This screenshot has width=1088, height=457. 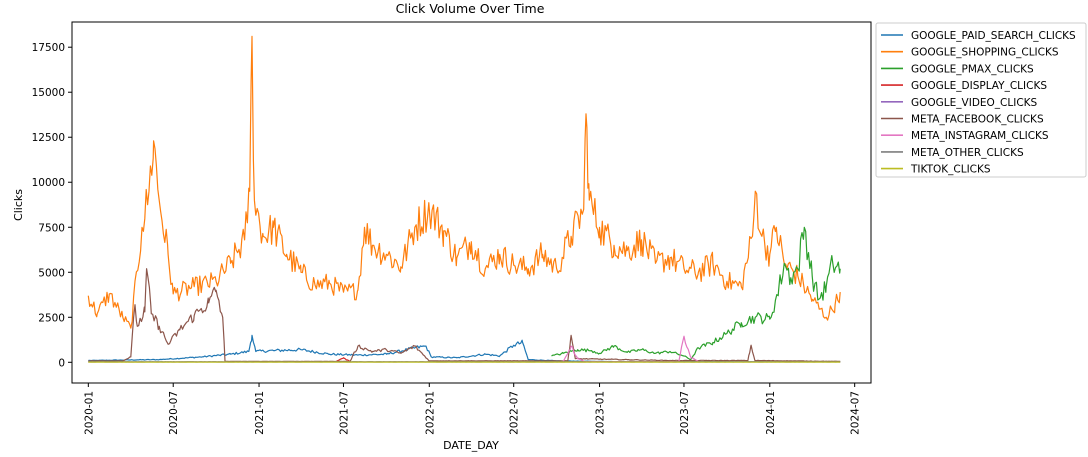 I want to click on x-tick-label: 2024-07, so click(x=856, y=413).